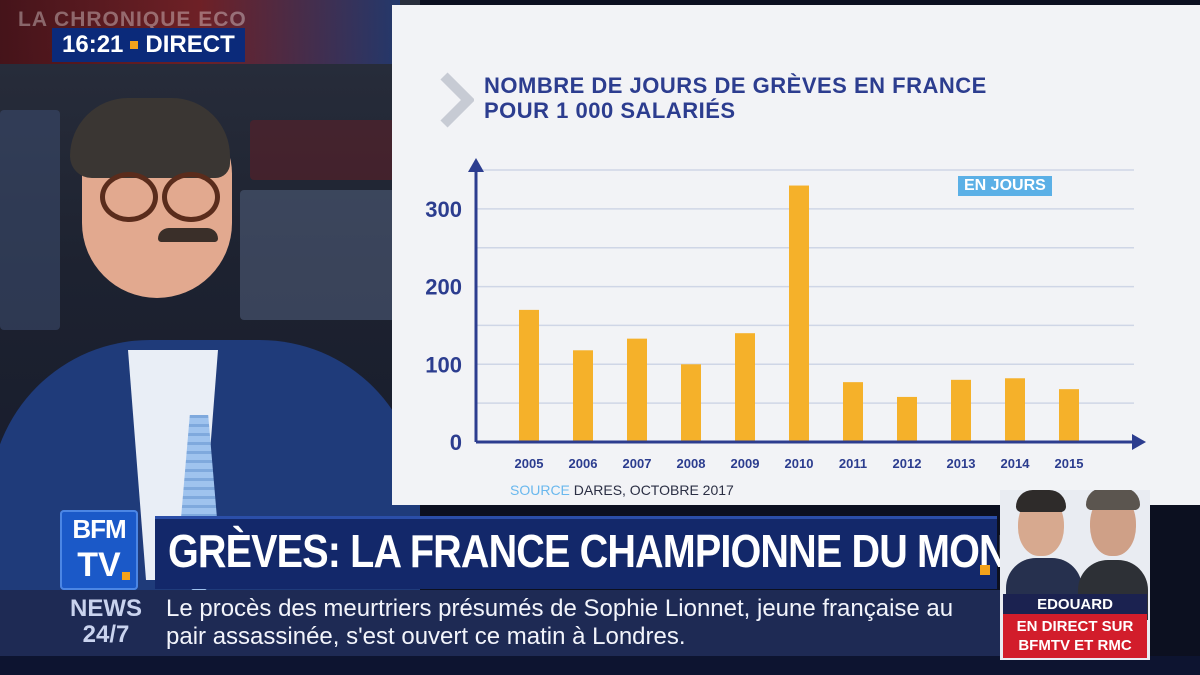 The width and height of the screenshot is (1200, 675). Describe the element at coordinates (1069, 463) in the screenshot. I see `x-tick-label: 2015` at that location.